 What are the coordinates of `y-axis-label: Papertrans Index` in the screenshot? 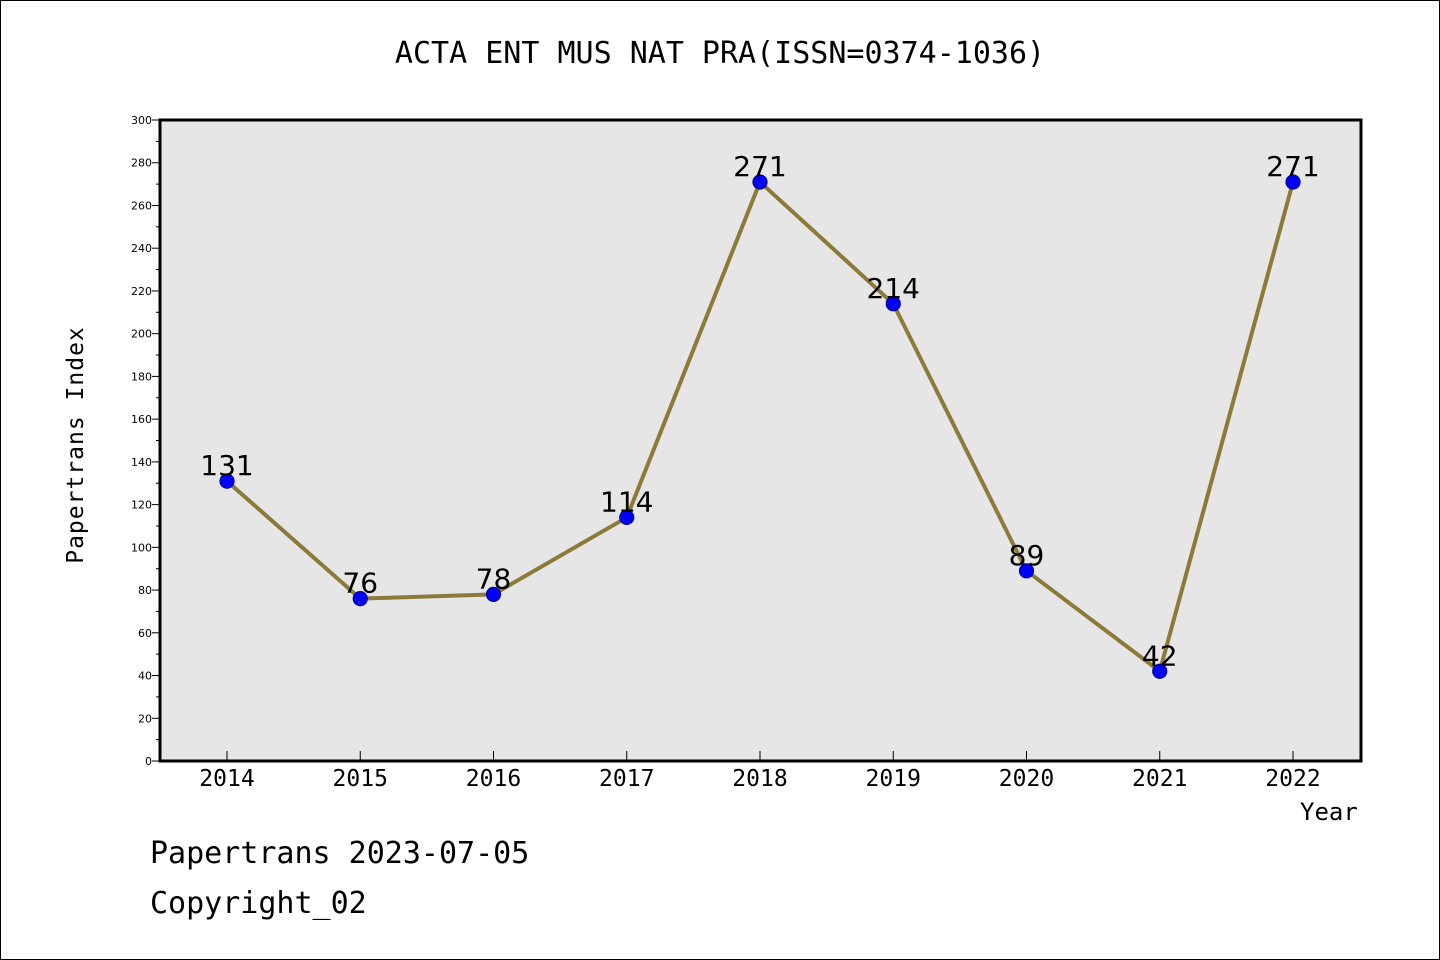 It's located at (76, 445).